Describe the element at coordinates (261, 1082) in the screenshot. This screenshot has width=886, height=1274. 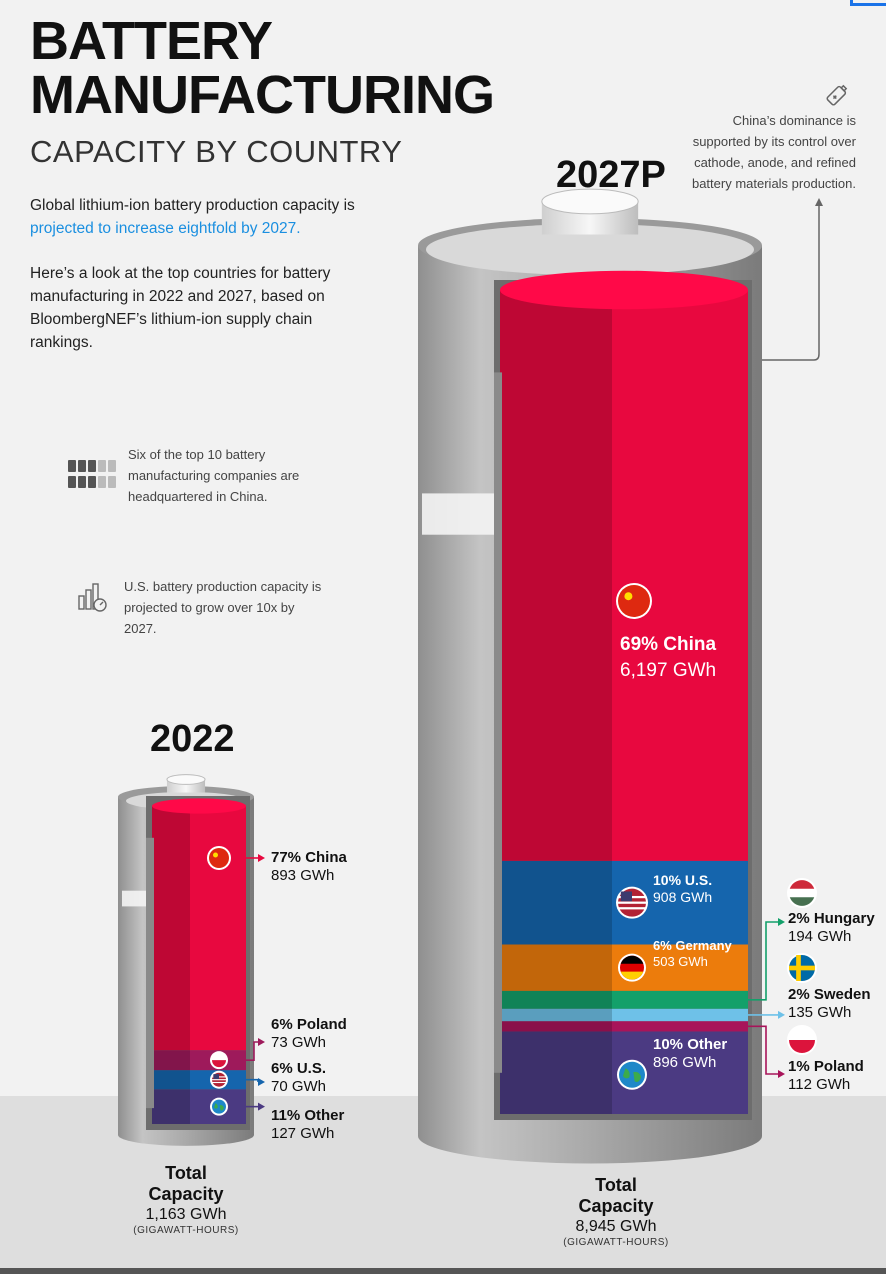
I see `arrow-2022-us` at that location.